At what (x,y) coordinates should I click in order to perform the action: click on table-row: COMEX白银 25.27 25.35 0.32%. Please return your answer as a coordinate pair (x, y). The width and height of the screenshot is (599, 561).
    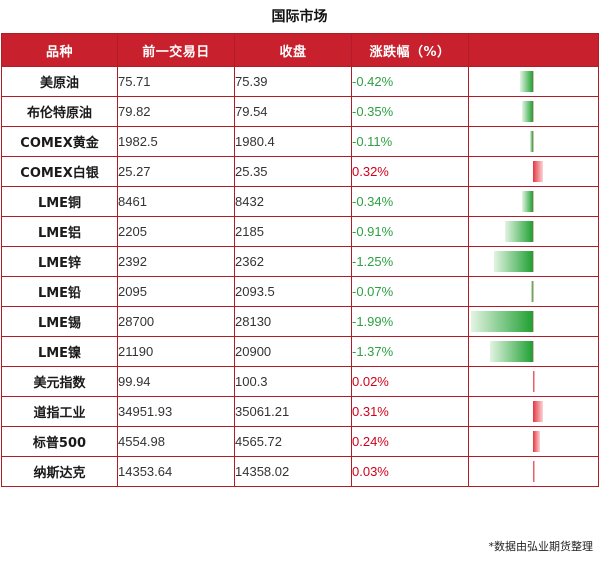
    Looking at the image, I should click on (300, 171).